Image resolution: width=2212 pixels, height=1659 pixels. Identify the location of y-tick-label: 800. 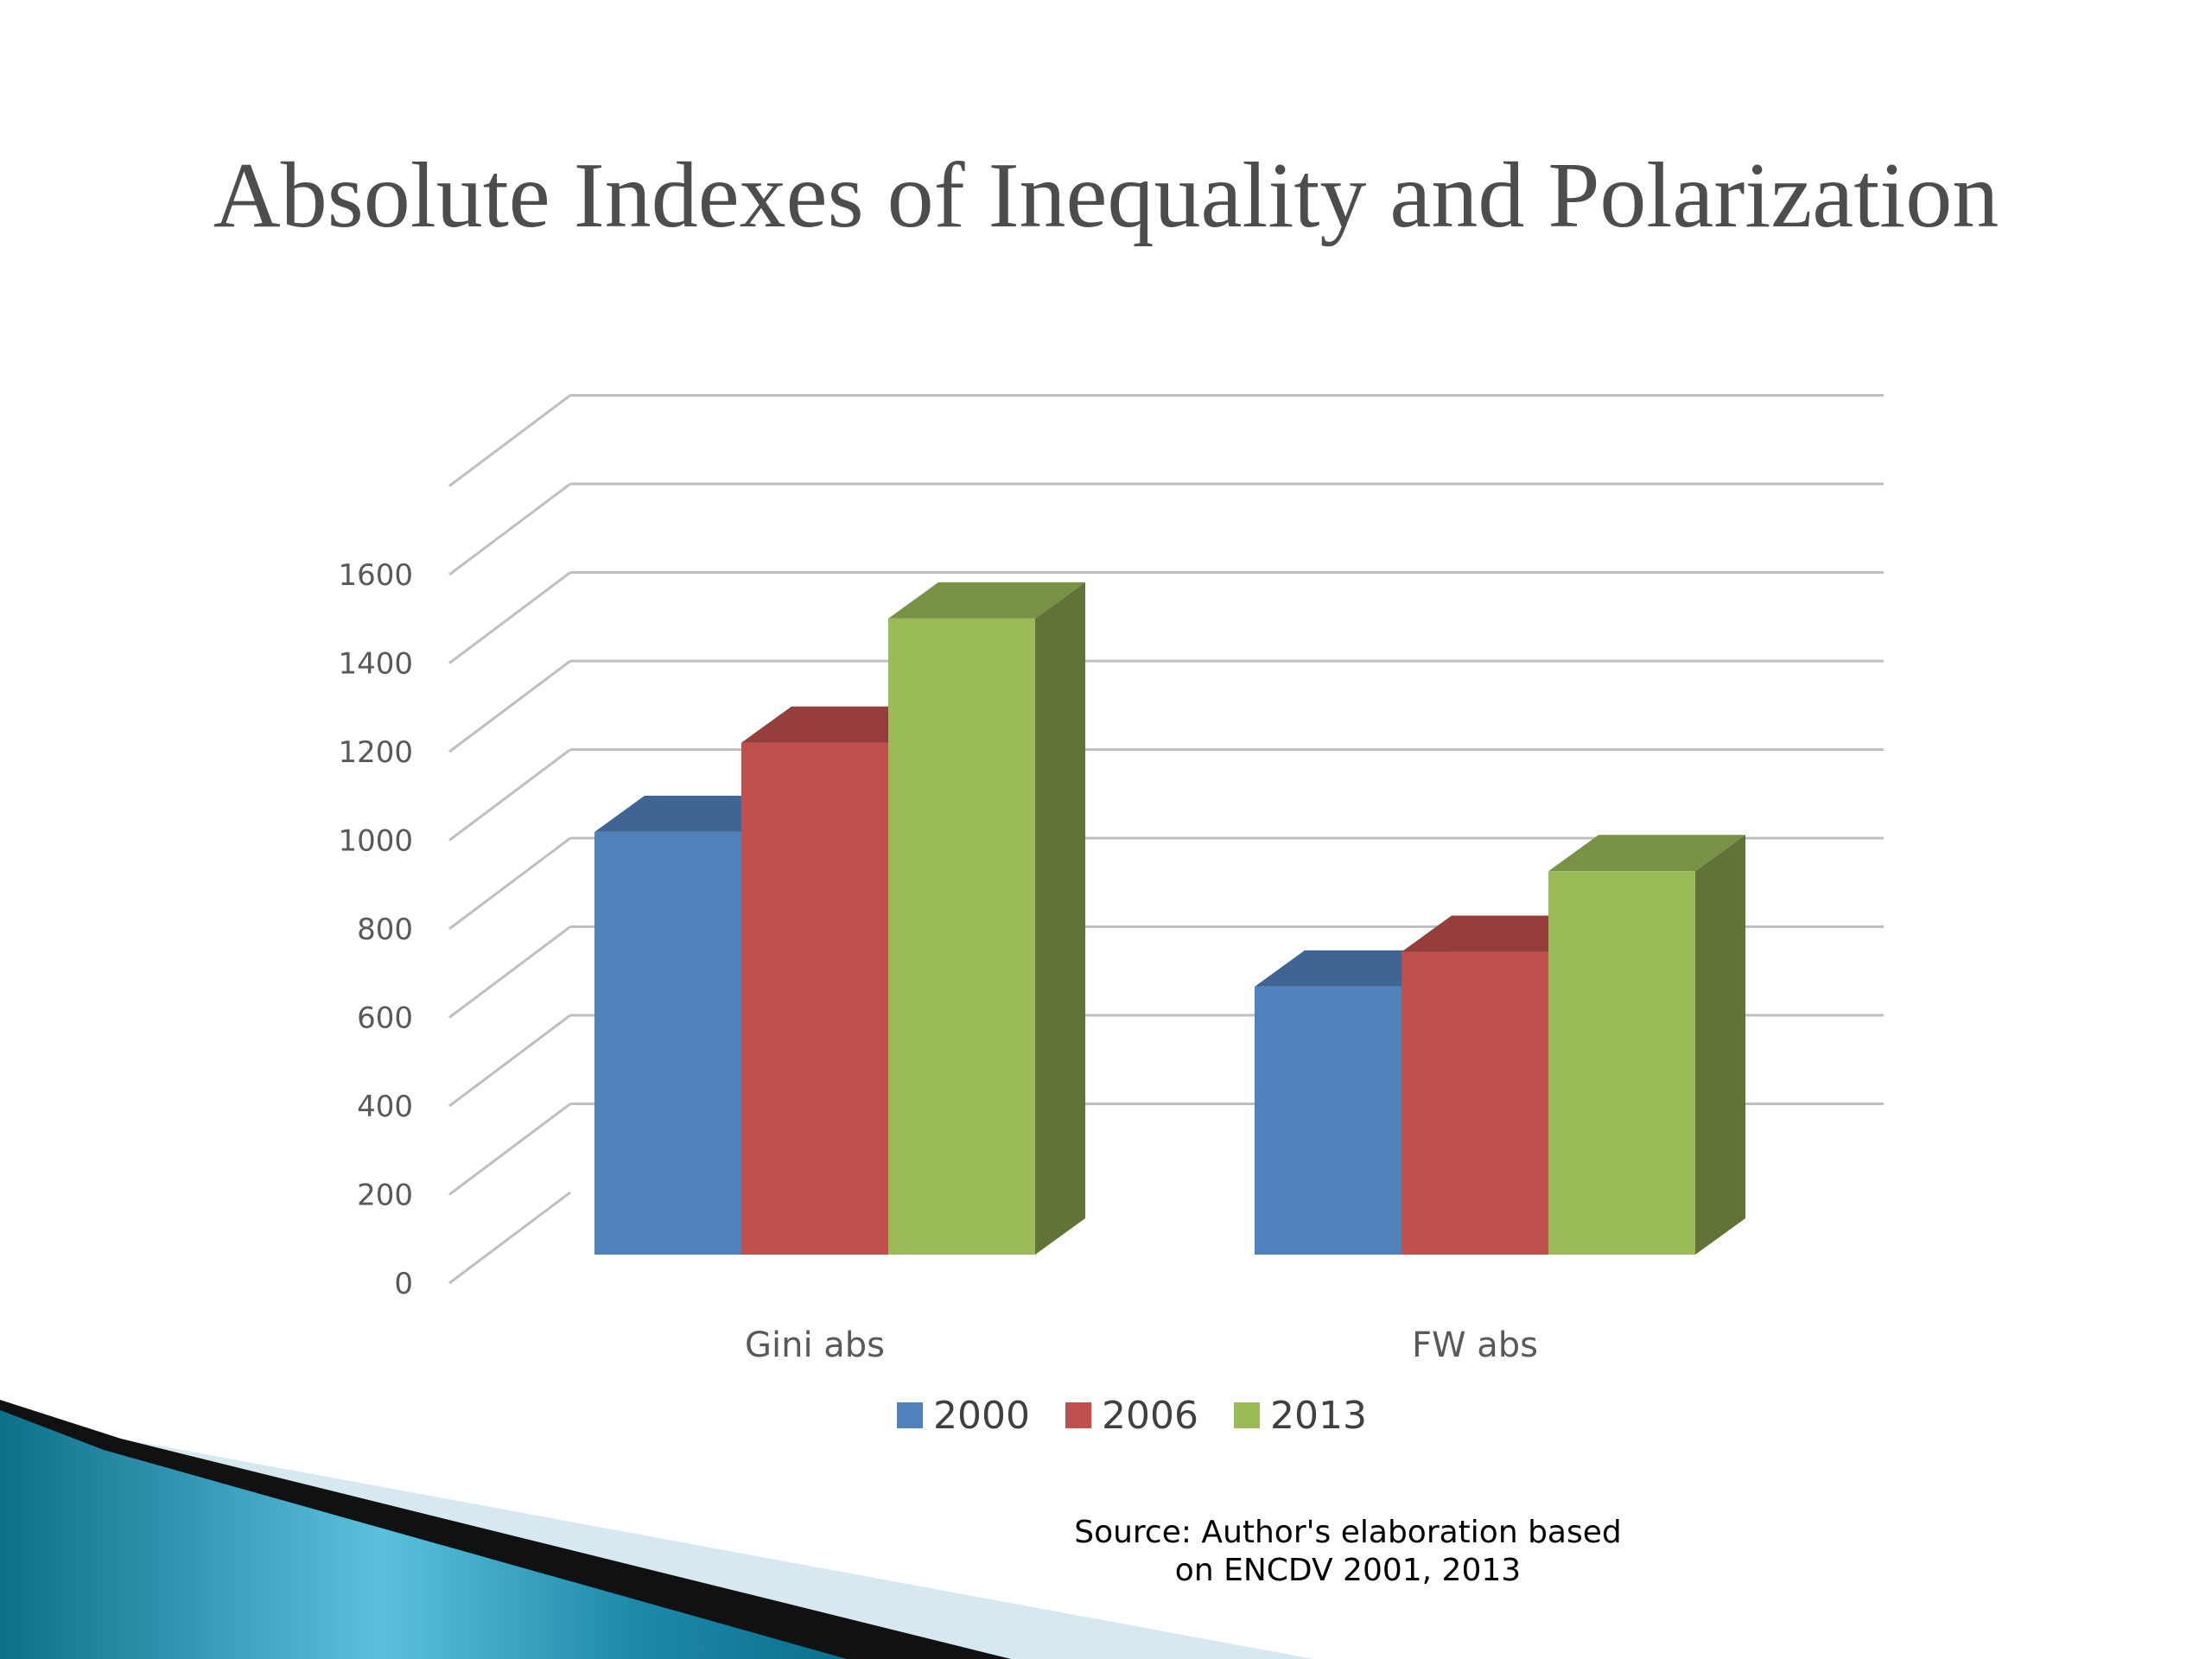
(385, 929).